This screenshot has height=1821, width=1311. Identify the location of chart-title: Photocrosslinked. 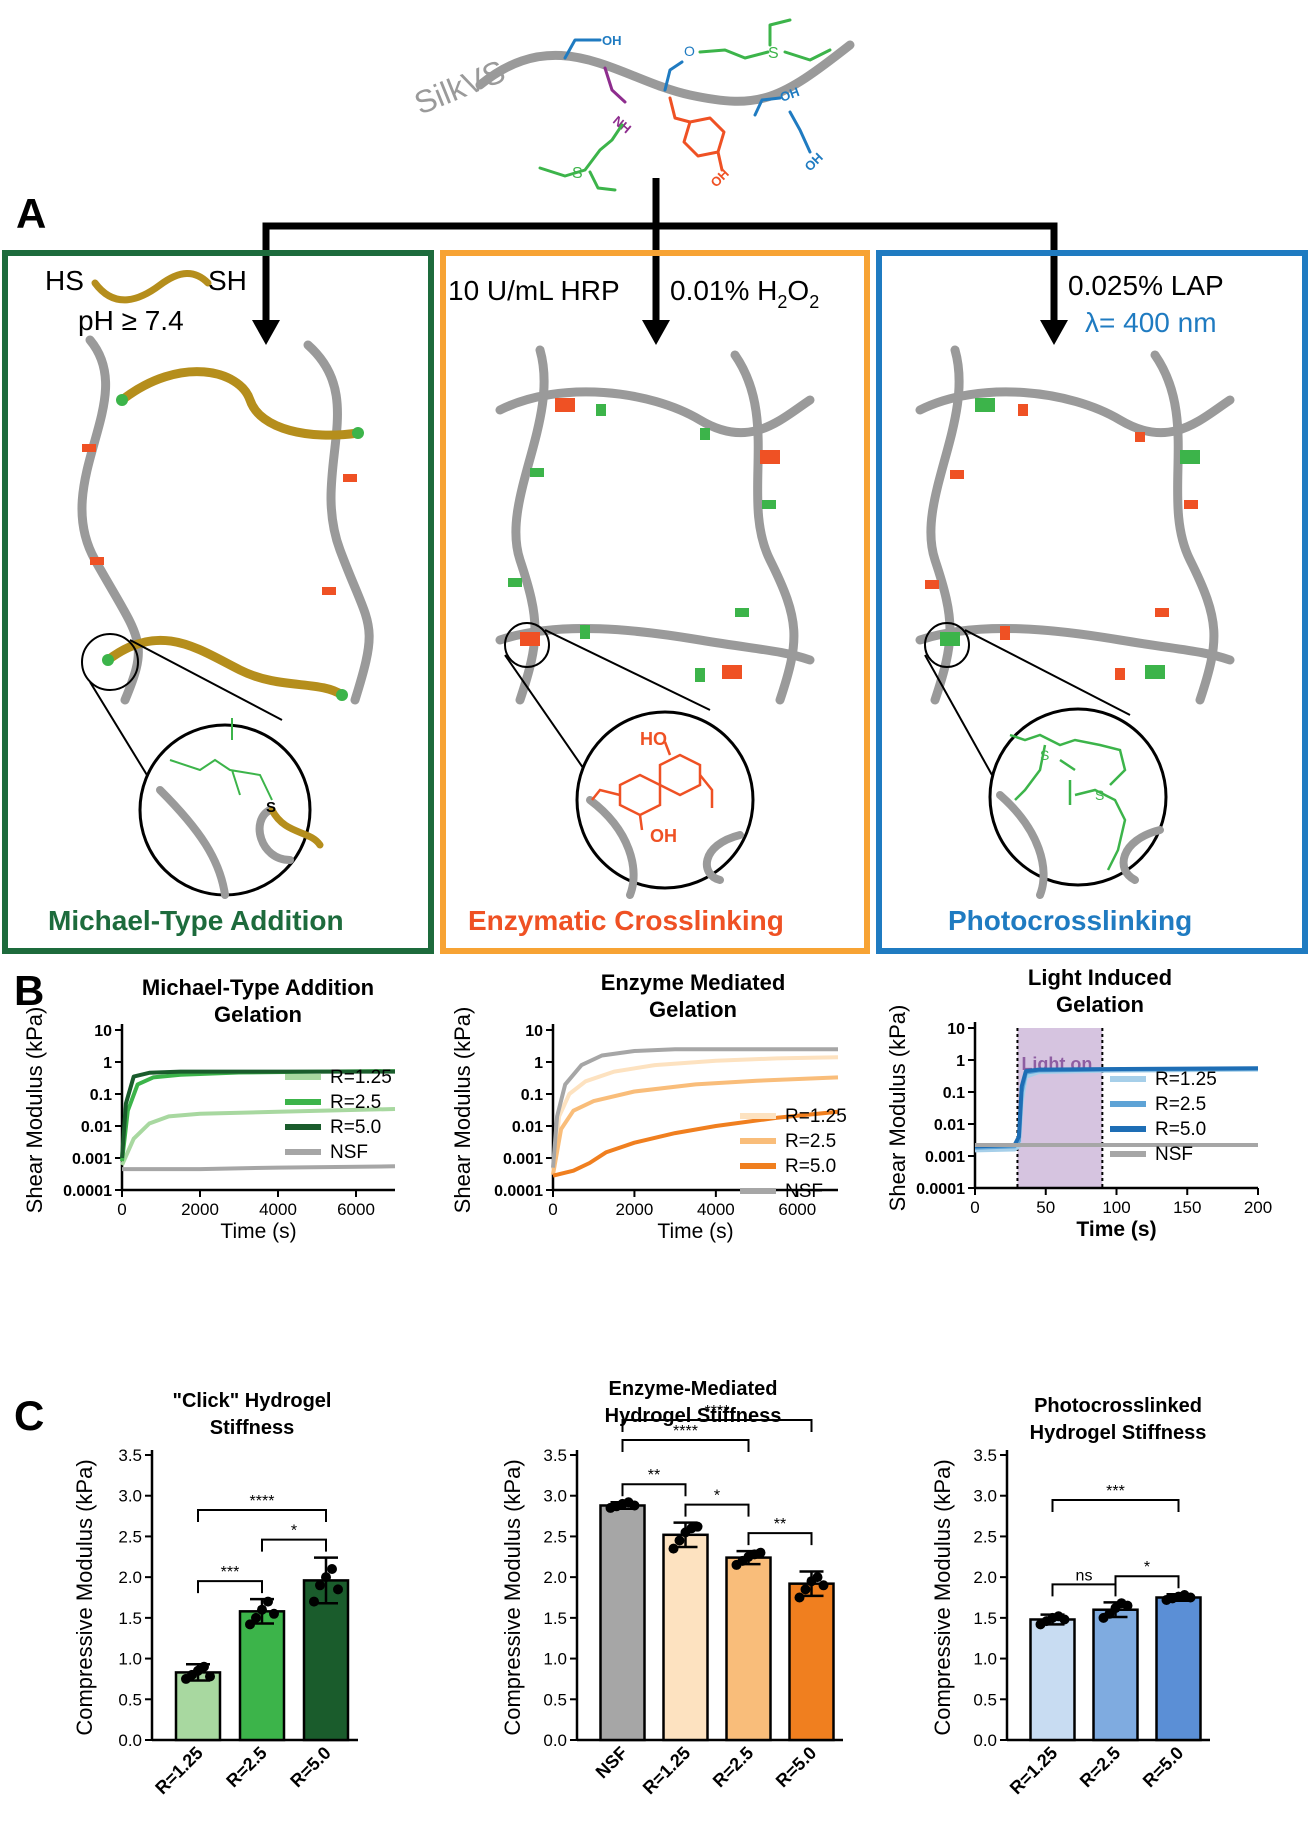
(1118, 1406).